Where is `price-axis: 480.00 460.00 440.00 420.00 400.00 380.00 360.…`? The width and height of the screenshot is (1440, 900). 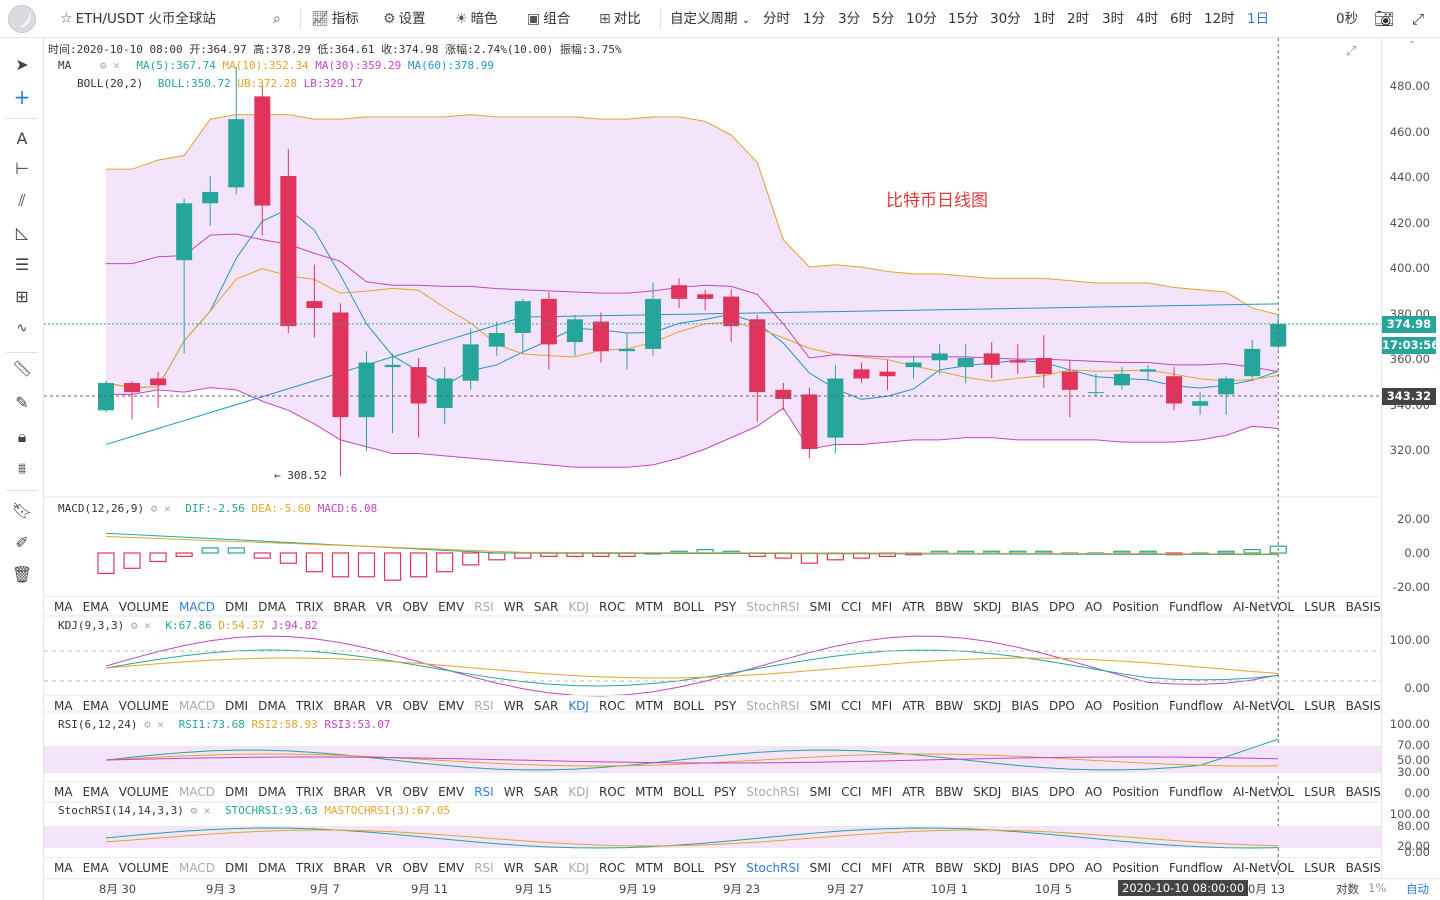 price-axis: 480.00 460.00 440.00 420.00 400.00 380.00 360.… is located at coordinates (1410, 458).